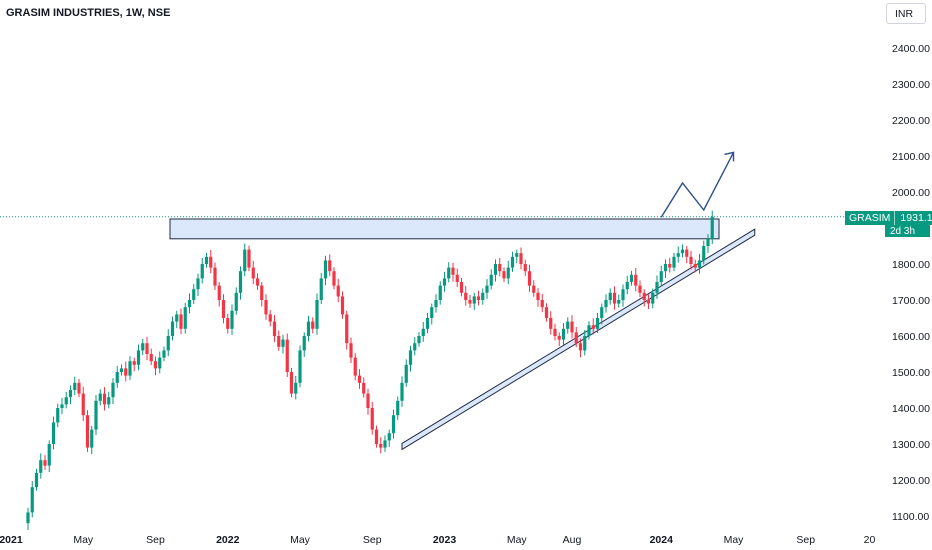  I want to click on projection-path, so click(697, 185).